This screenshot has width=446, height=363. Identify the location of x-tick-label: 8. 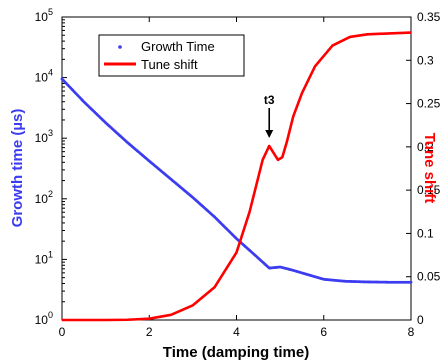
(411, 332).